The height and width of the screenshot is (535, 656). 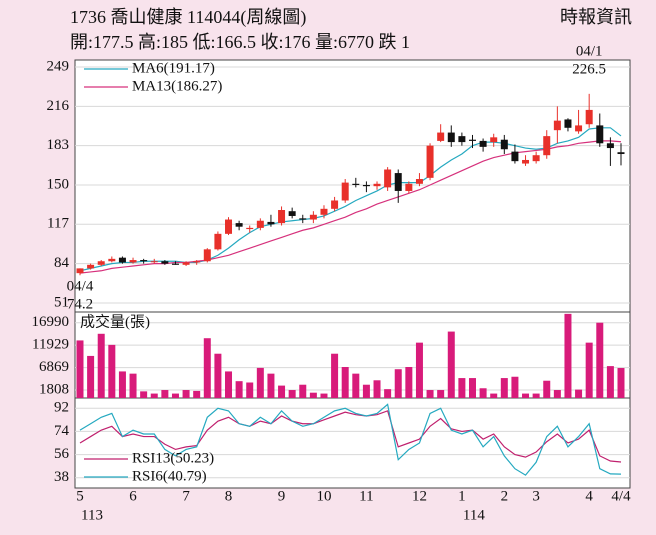 What do you see at coordinates (50, 345) in the screenshot?
I see `y-tick-label: 11929` at bounding box center [50, 345].